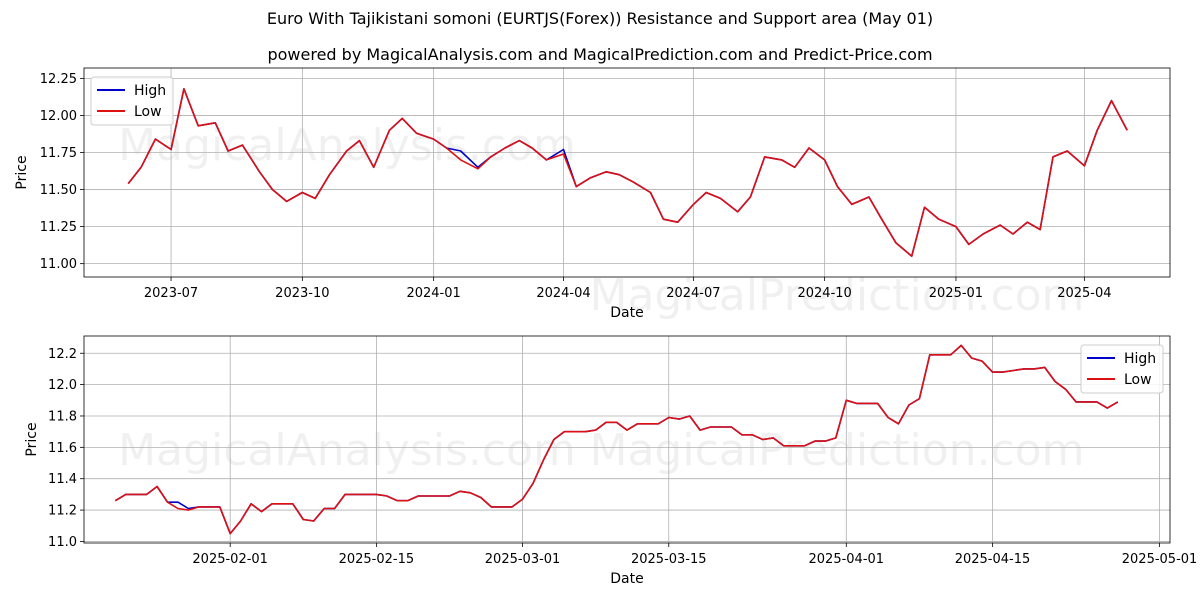 The image size is (1200, 600). What do you see at coordinates (62, 542) in the screenshot?
I see `y-tick-label: 11.0` at bounding box center [62, 542].